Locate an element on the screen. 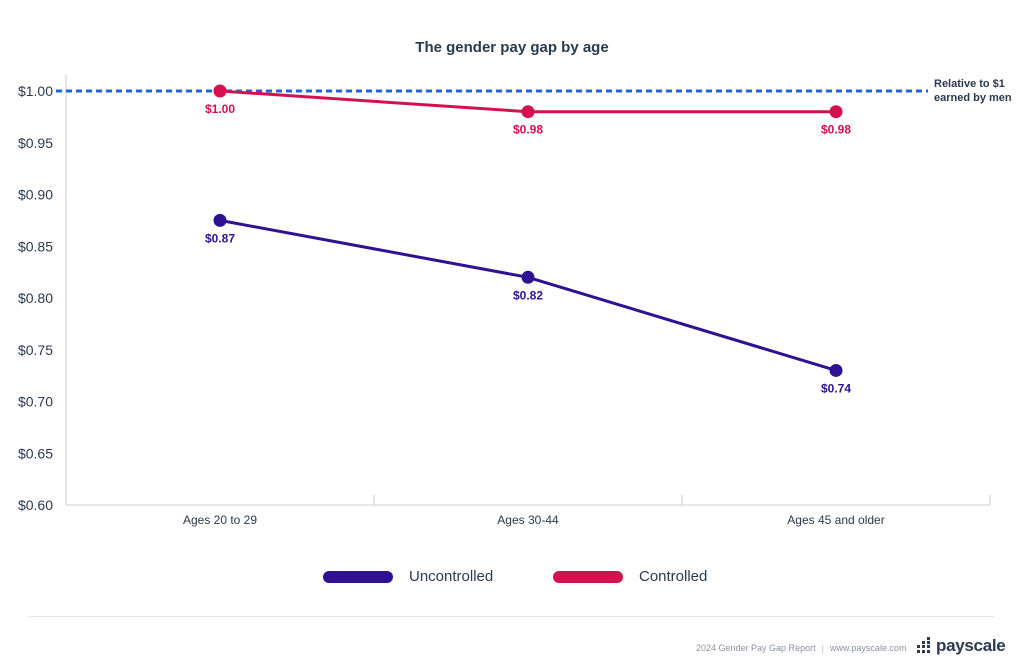 Image resolution: width=1024 pixels, height=670 pixels. y-tick-label: $0.70 is located at coordinates (35, 402).